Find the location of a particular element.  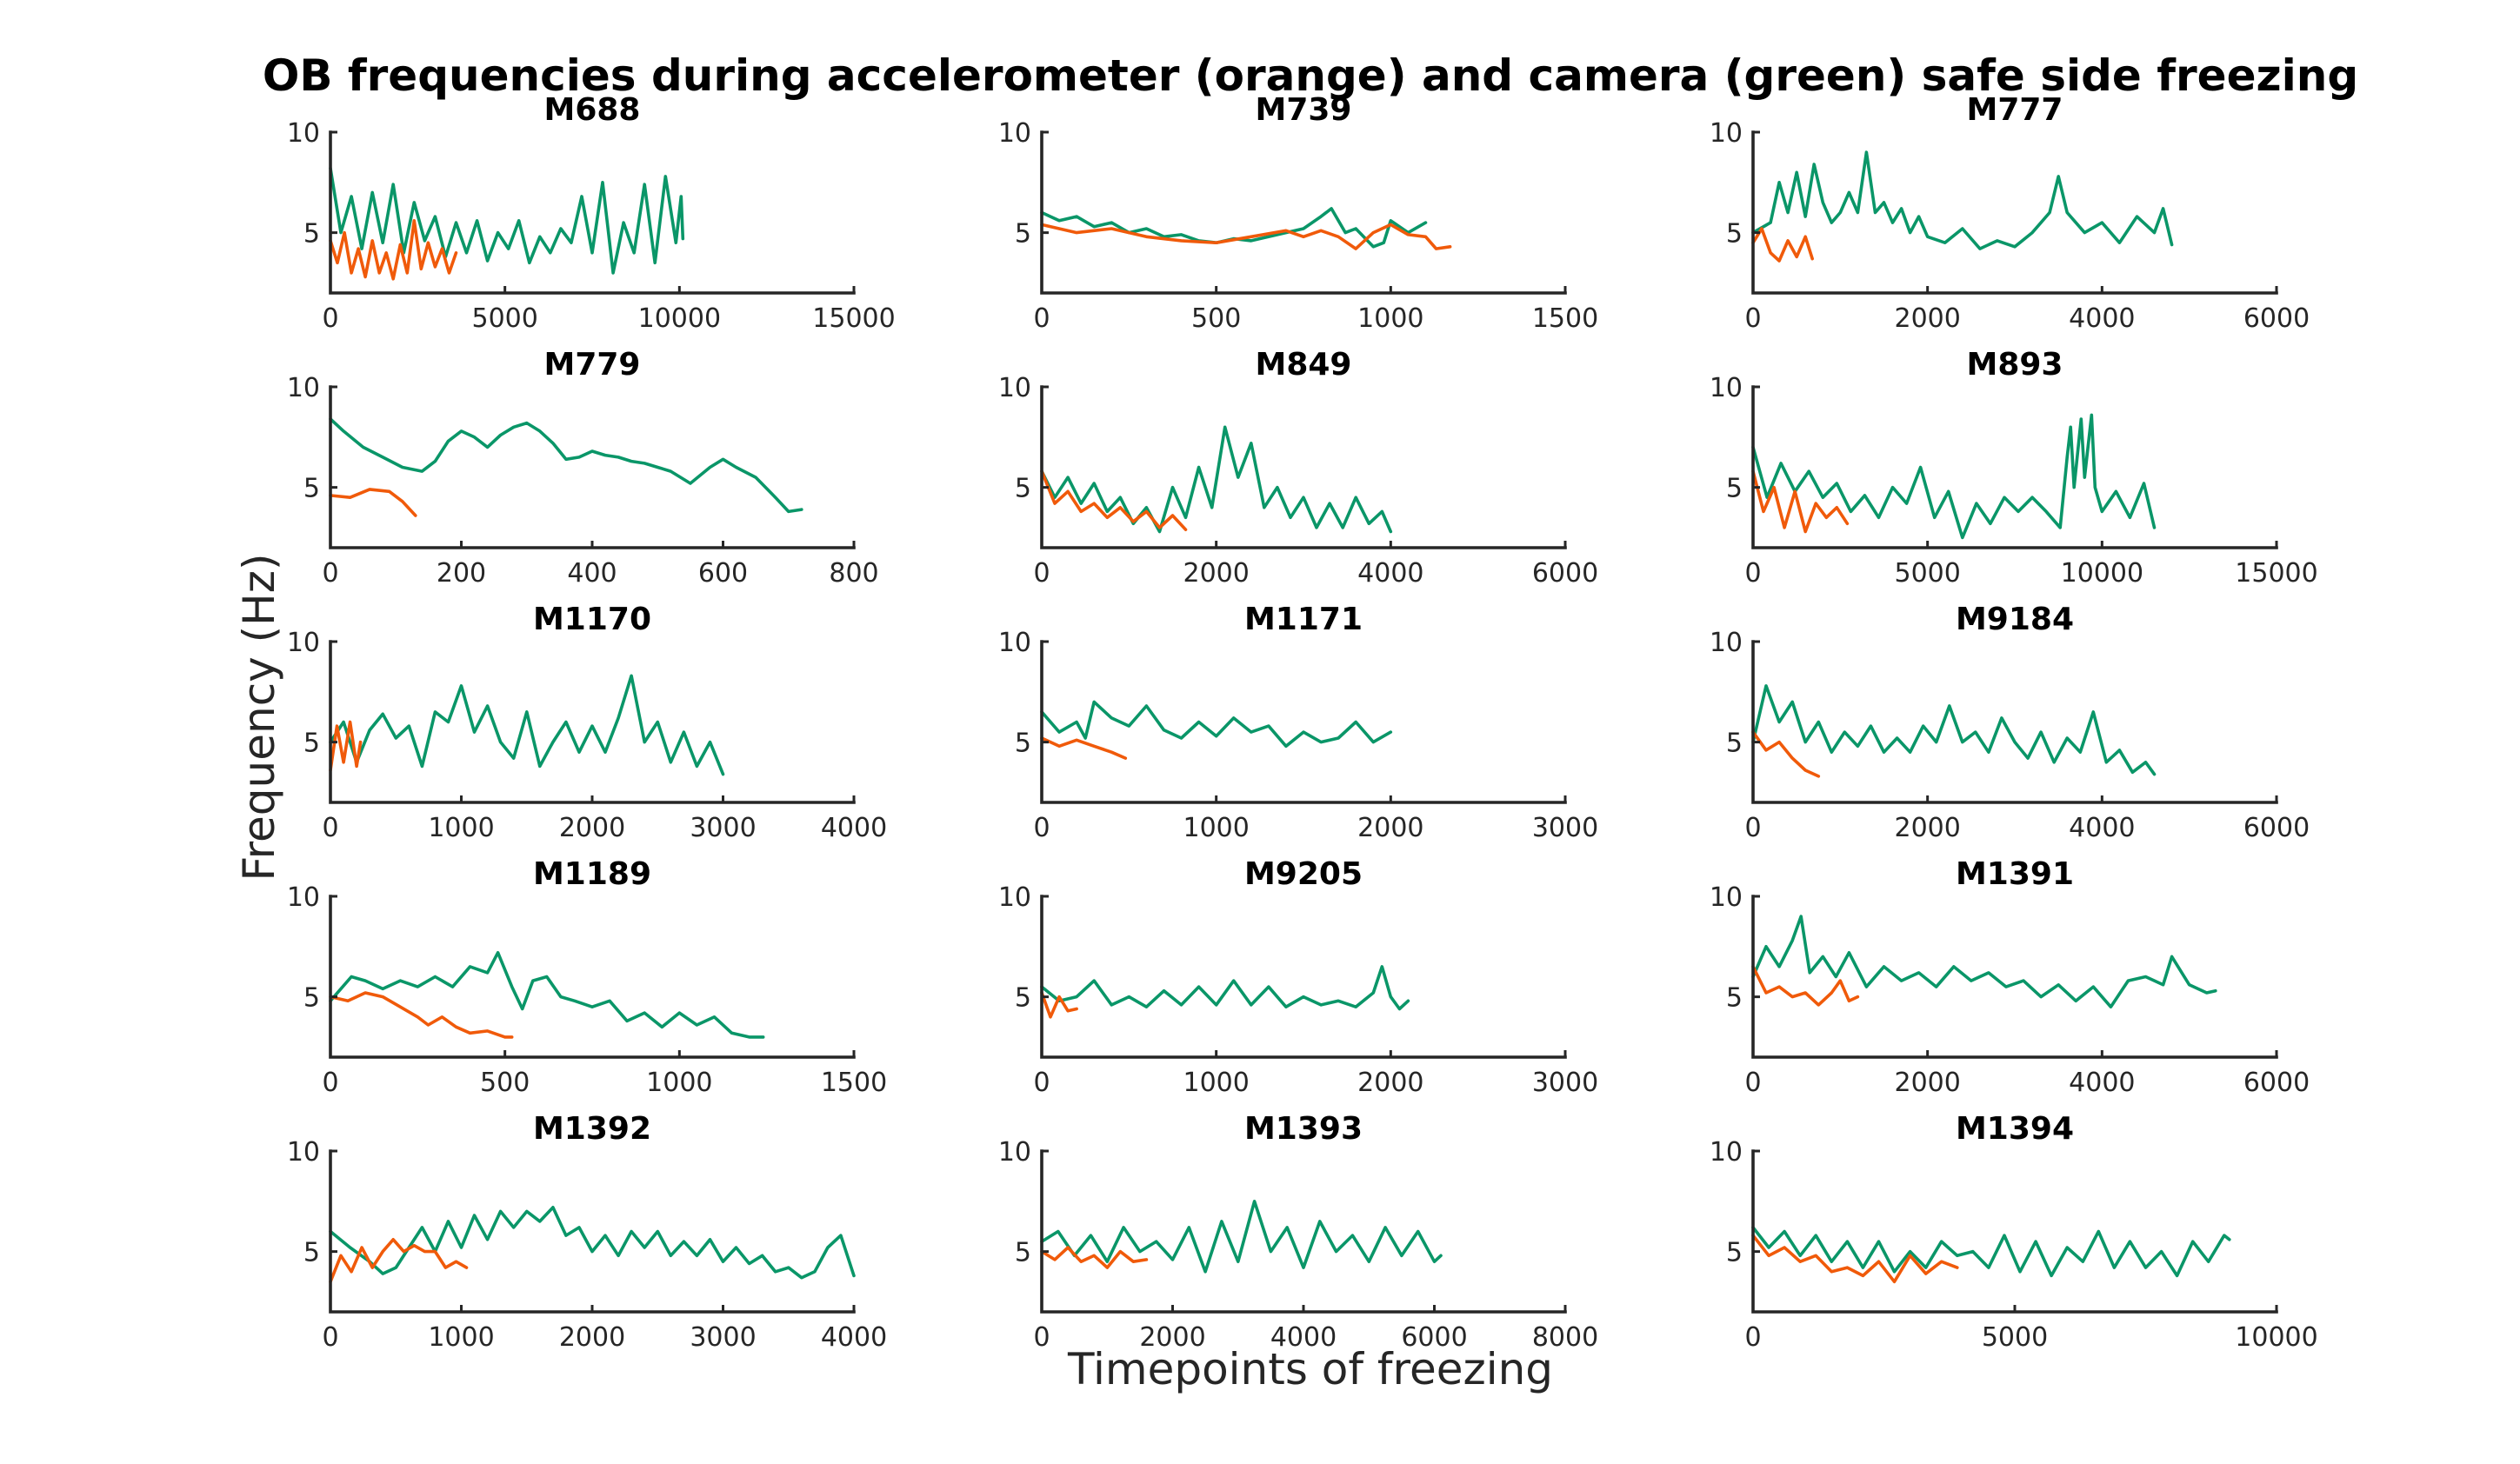

x-tick-label: 15000 is located at coordinates (853, 319).